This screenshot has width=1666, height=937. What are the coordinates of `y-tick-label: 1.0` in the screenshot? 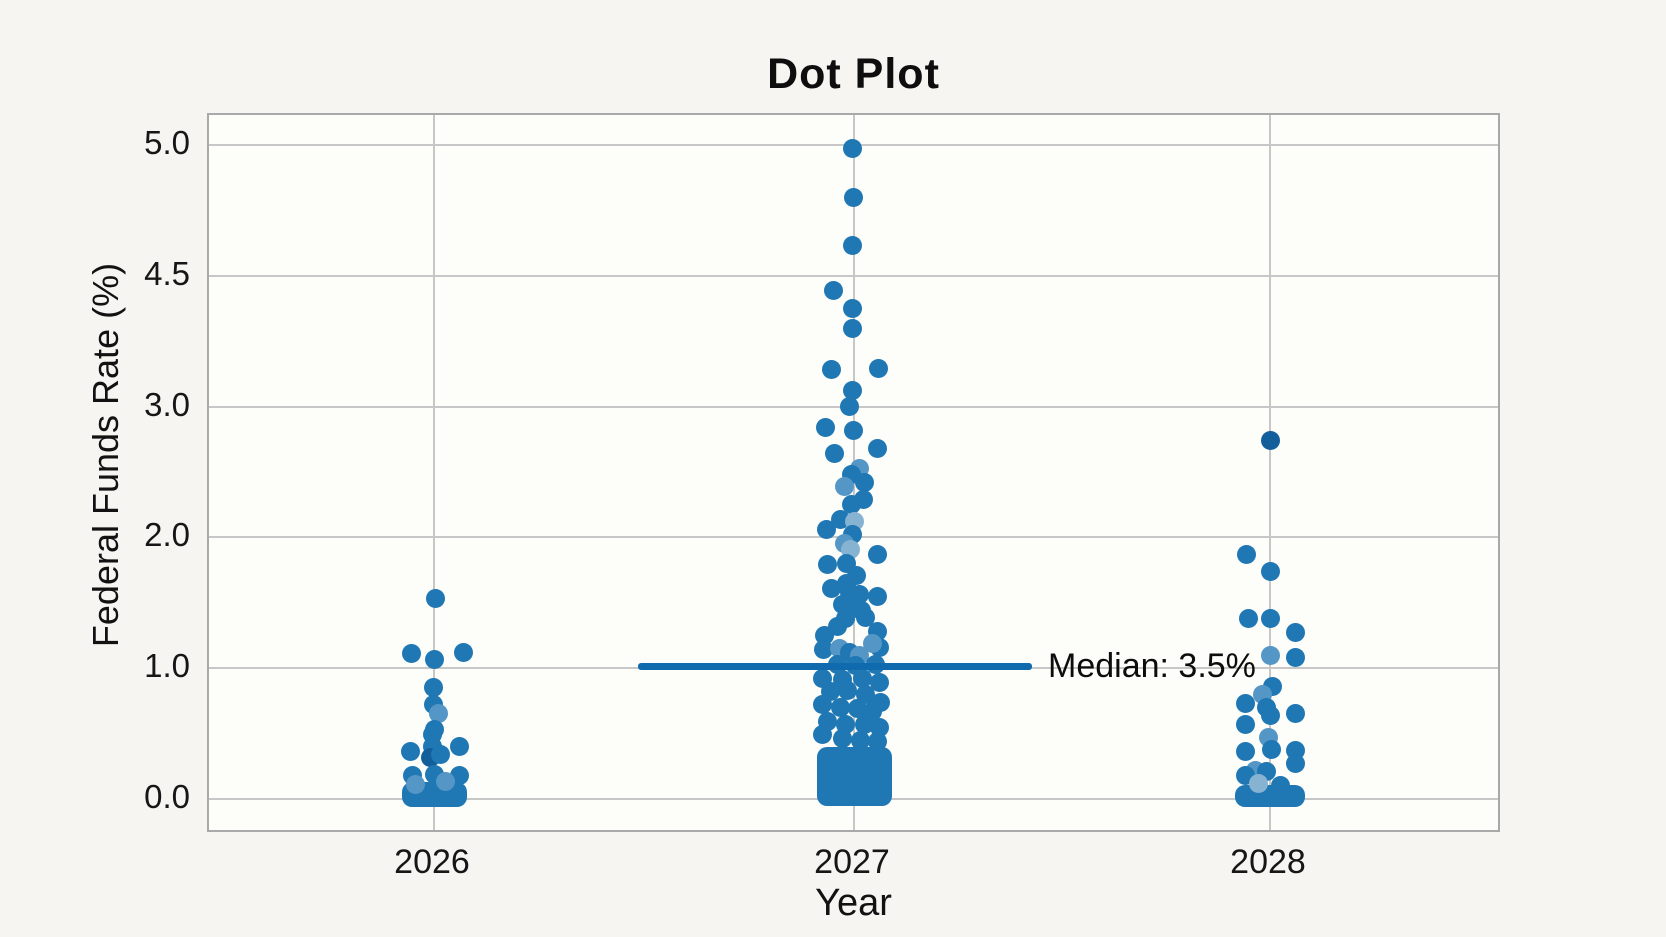 It's located at (167, 666).